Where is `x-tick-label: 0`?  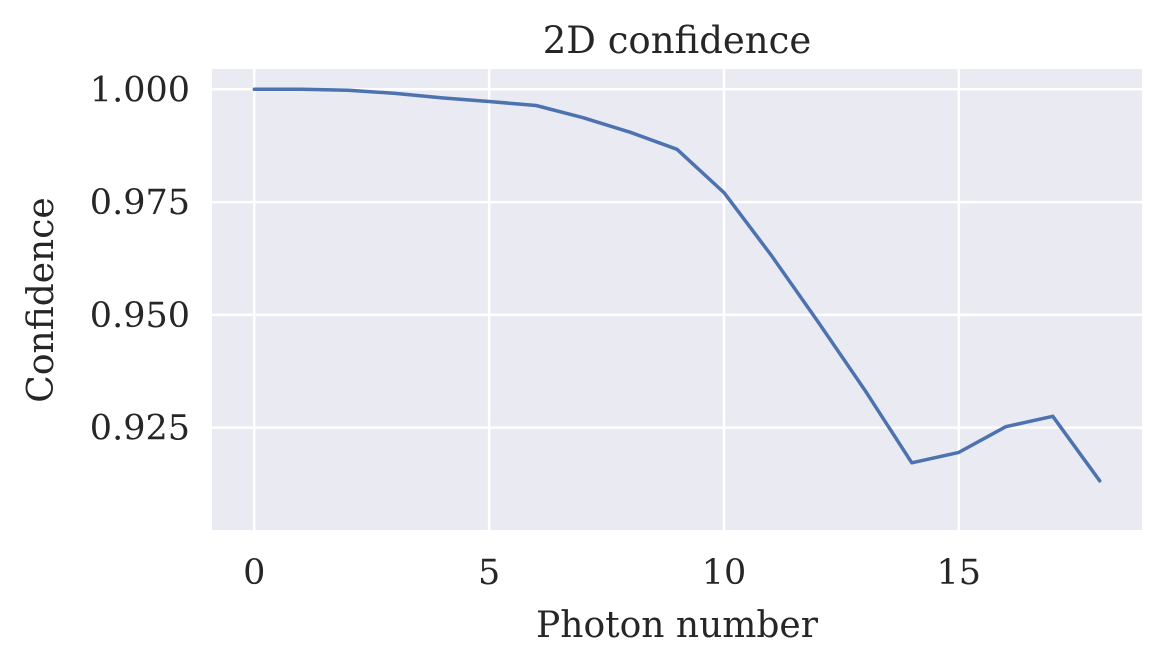 x-tick-label: 0 is located at coordinates (254, 573).